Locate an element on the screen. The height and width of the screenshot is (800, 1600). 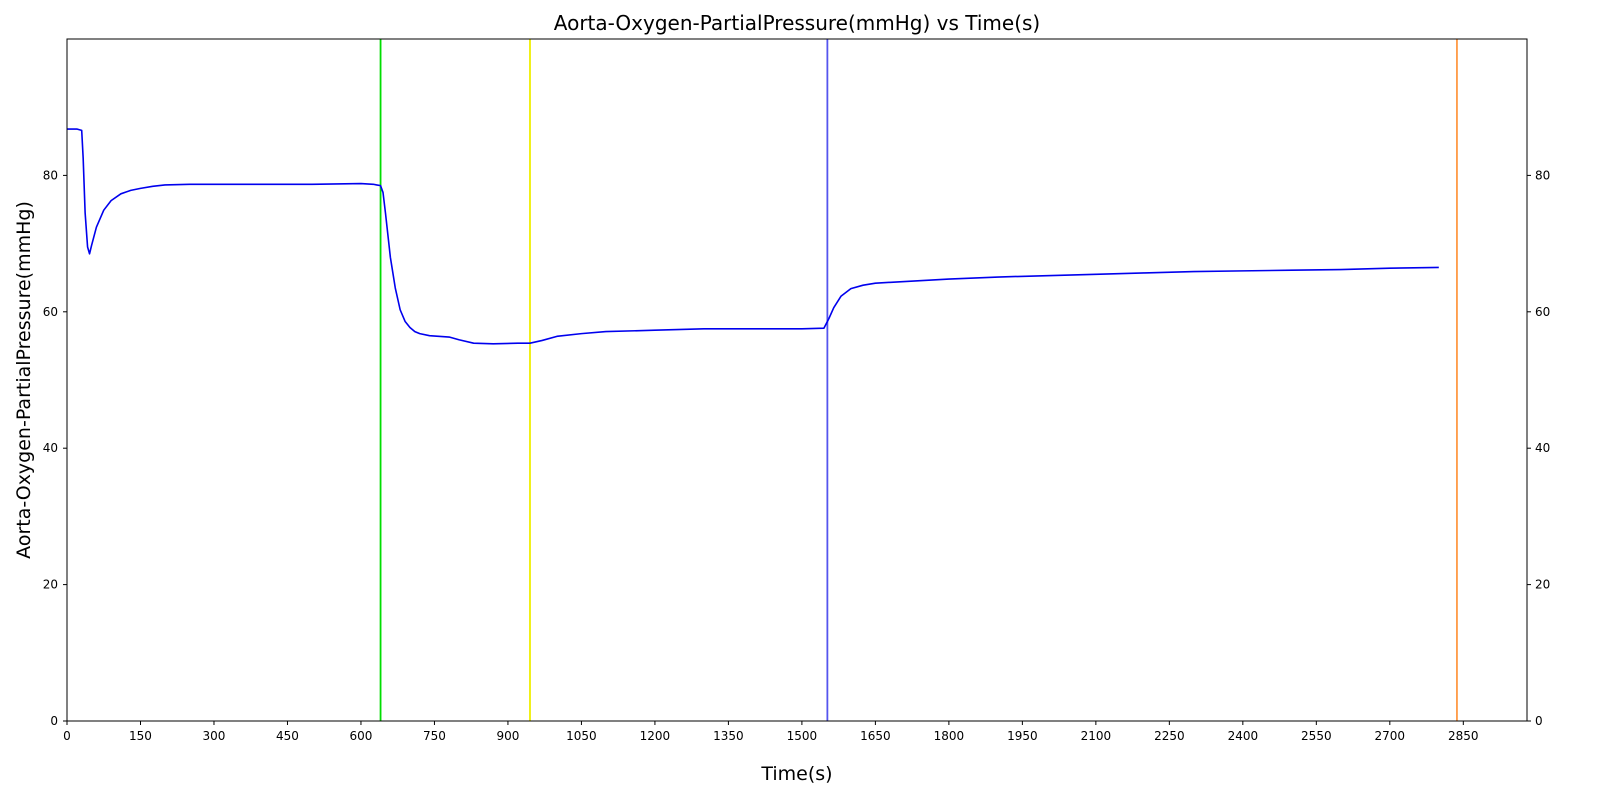
right-y-tick-label: 80 is located at coordinates (1542, 175).